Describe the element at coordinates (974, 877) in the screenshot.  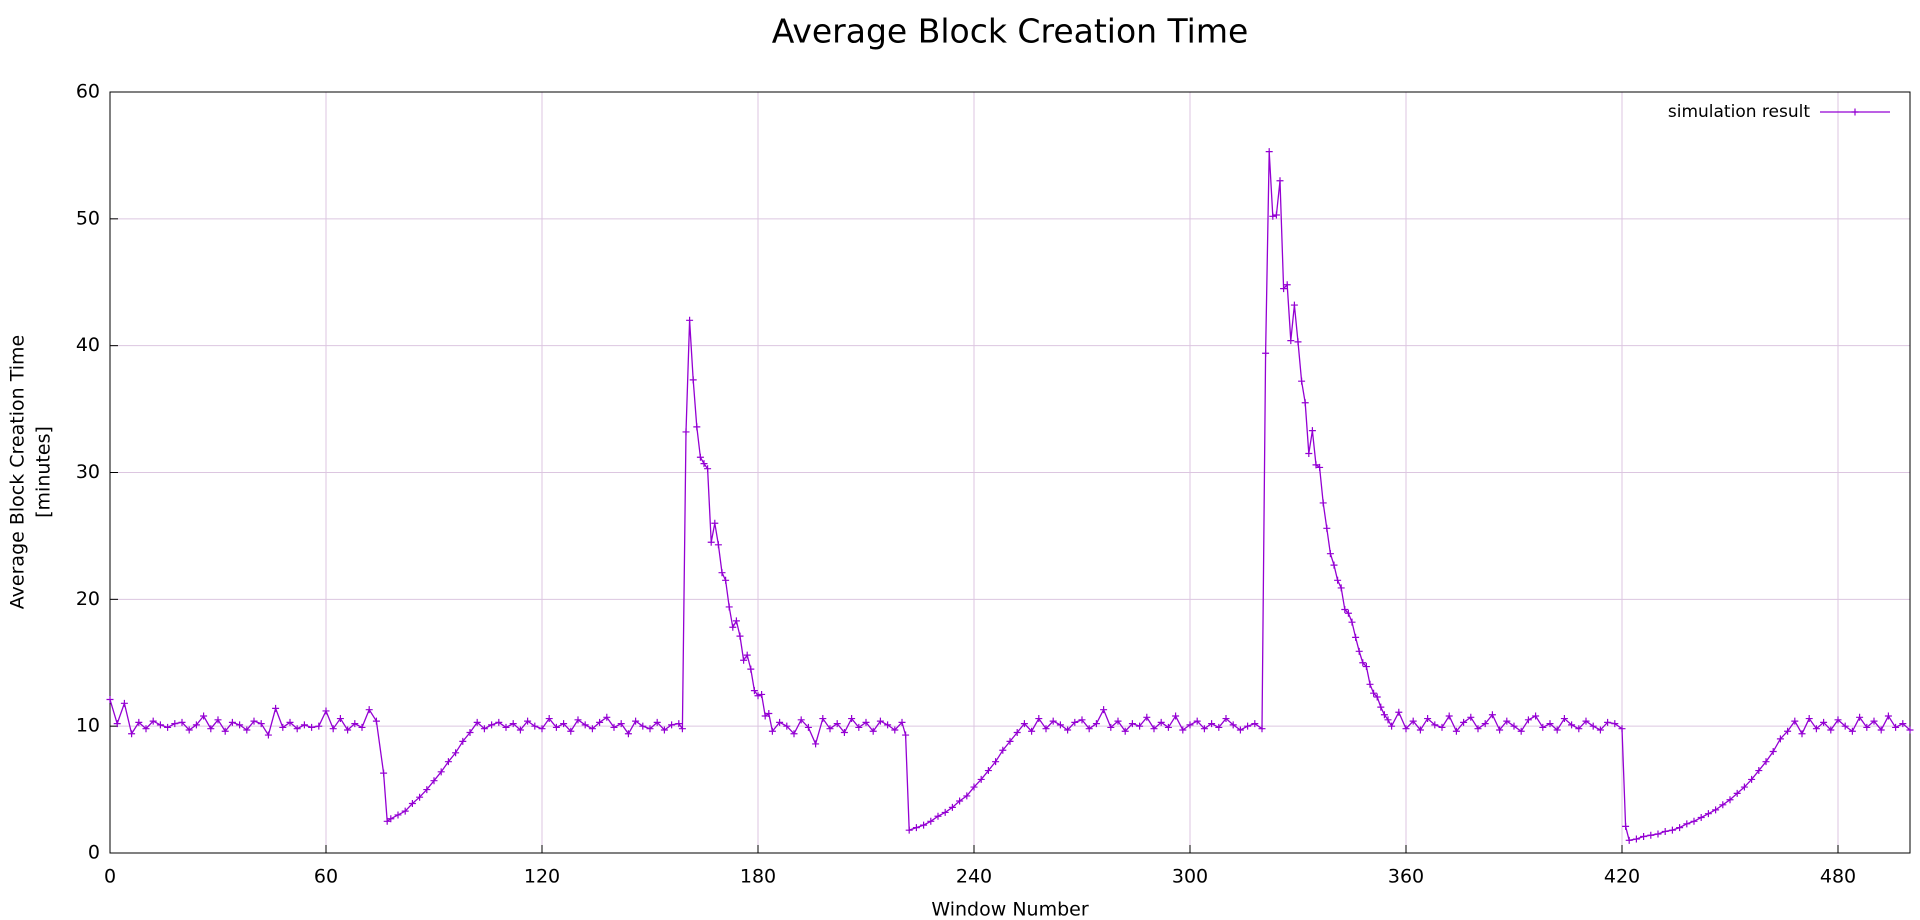
I see `x-tick-label: 240` at that location.